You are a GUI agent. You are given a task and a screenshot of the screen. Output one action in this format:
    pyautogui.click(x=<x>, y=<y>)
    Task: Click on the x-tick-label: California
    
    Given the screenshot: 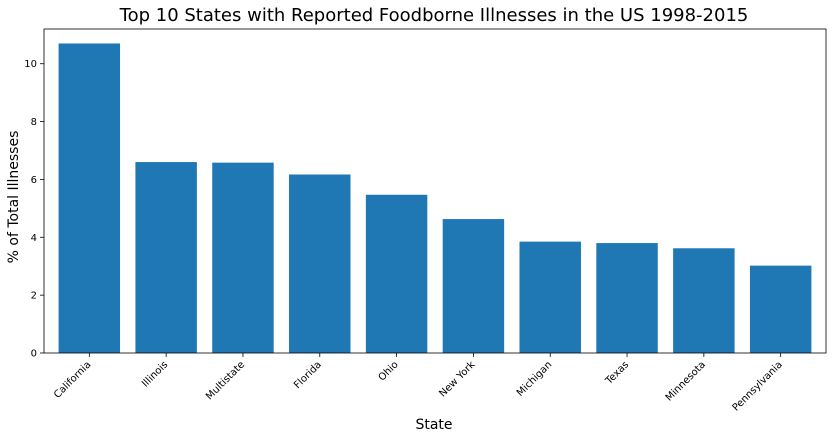 What is the action you would take?
    pyautogui.click(x=72, y=379)
    